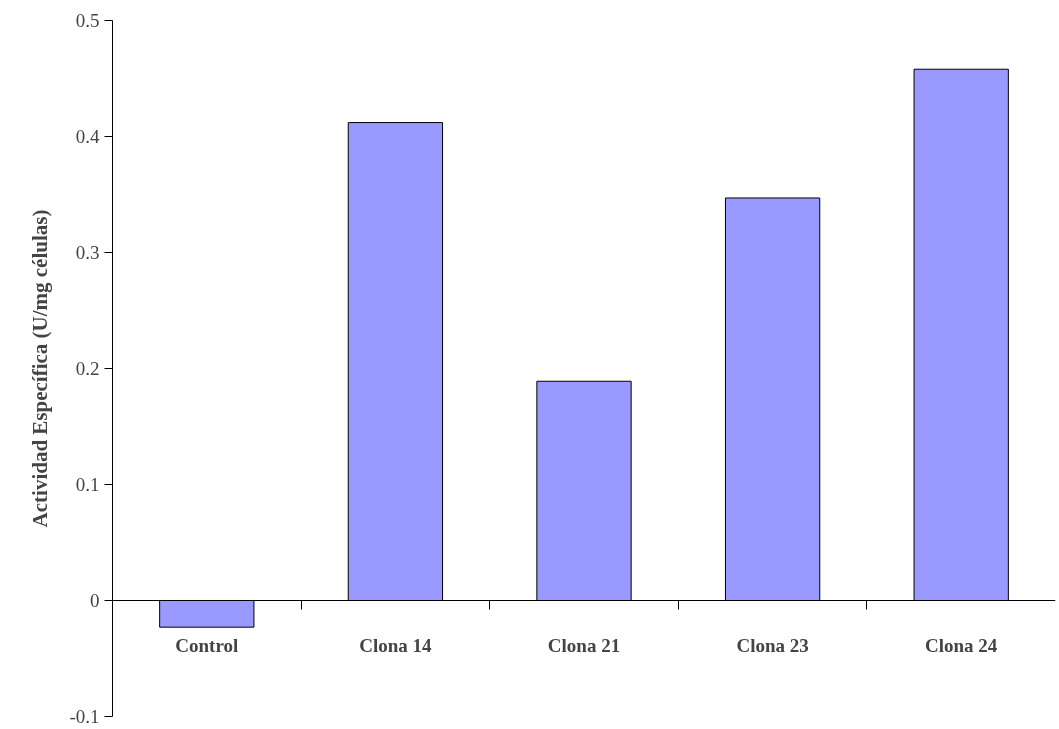  Describe the element at coordinates (961, 645) in the screenshot. I see `x-tick-label: Clona 24` at that location.